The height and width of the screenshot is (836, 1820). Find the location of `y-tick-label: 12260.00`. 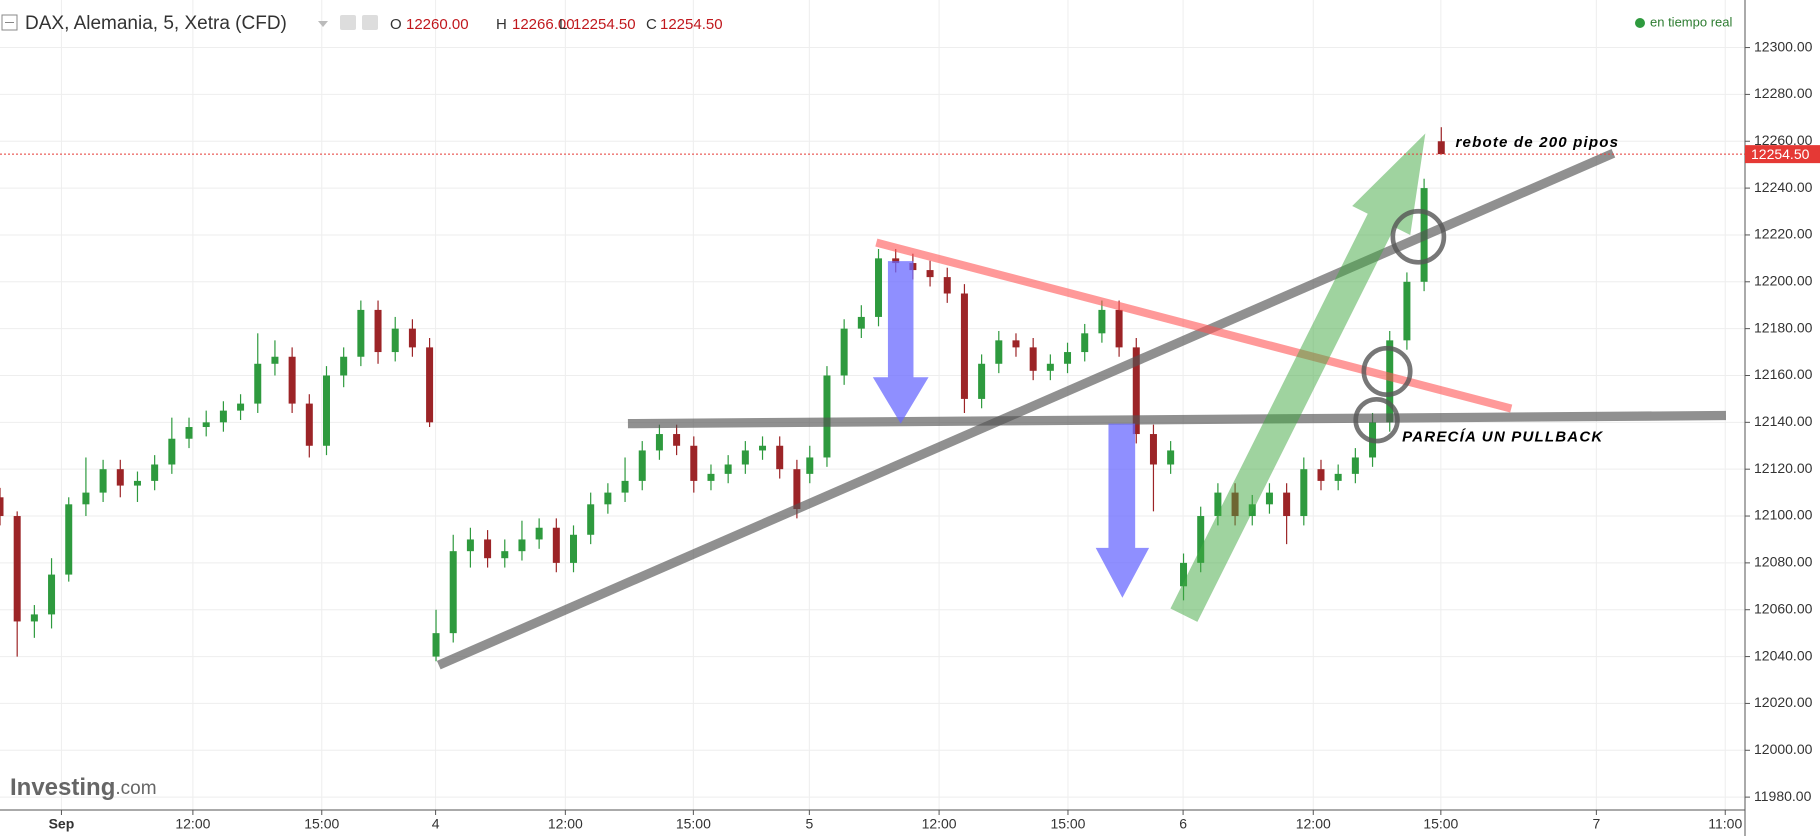

y-tick-label: 12260.00 is located at coordinates (1783, 140).